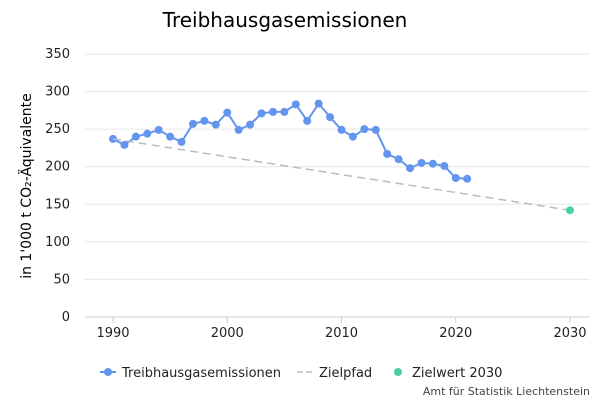 Image resolution: width=600 pixels, height=400 pixels. I want to click on legend-label: Zielwert 2030, so click(457, 373).